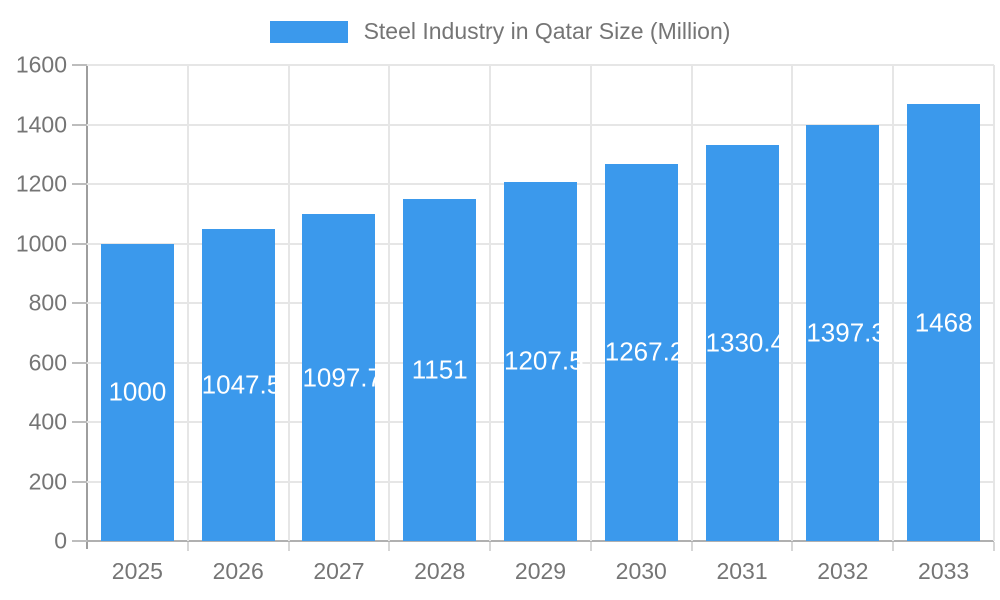 The width and height of the screenshot is (1000, 600). Describe the element at coordinates (843, 571) in the screenshot. I see `x-tick-label: 2032` at that location.